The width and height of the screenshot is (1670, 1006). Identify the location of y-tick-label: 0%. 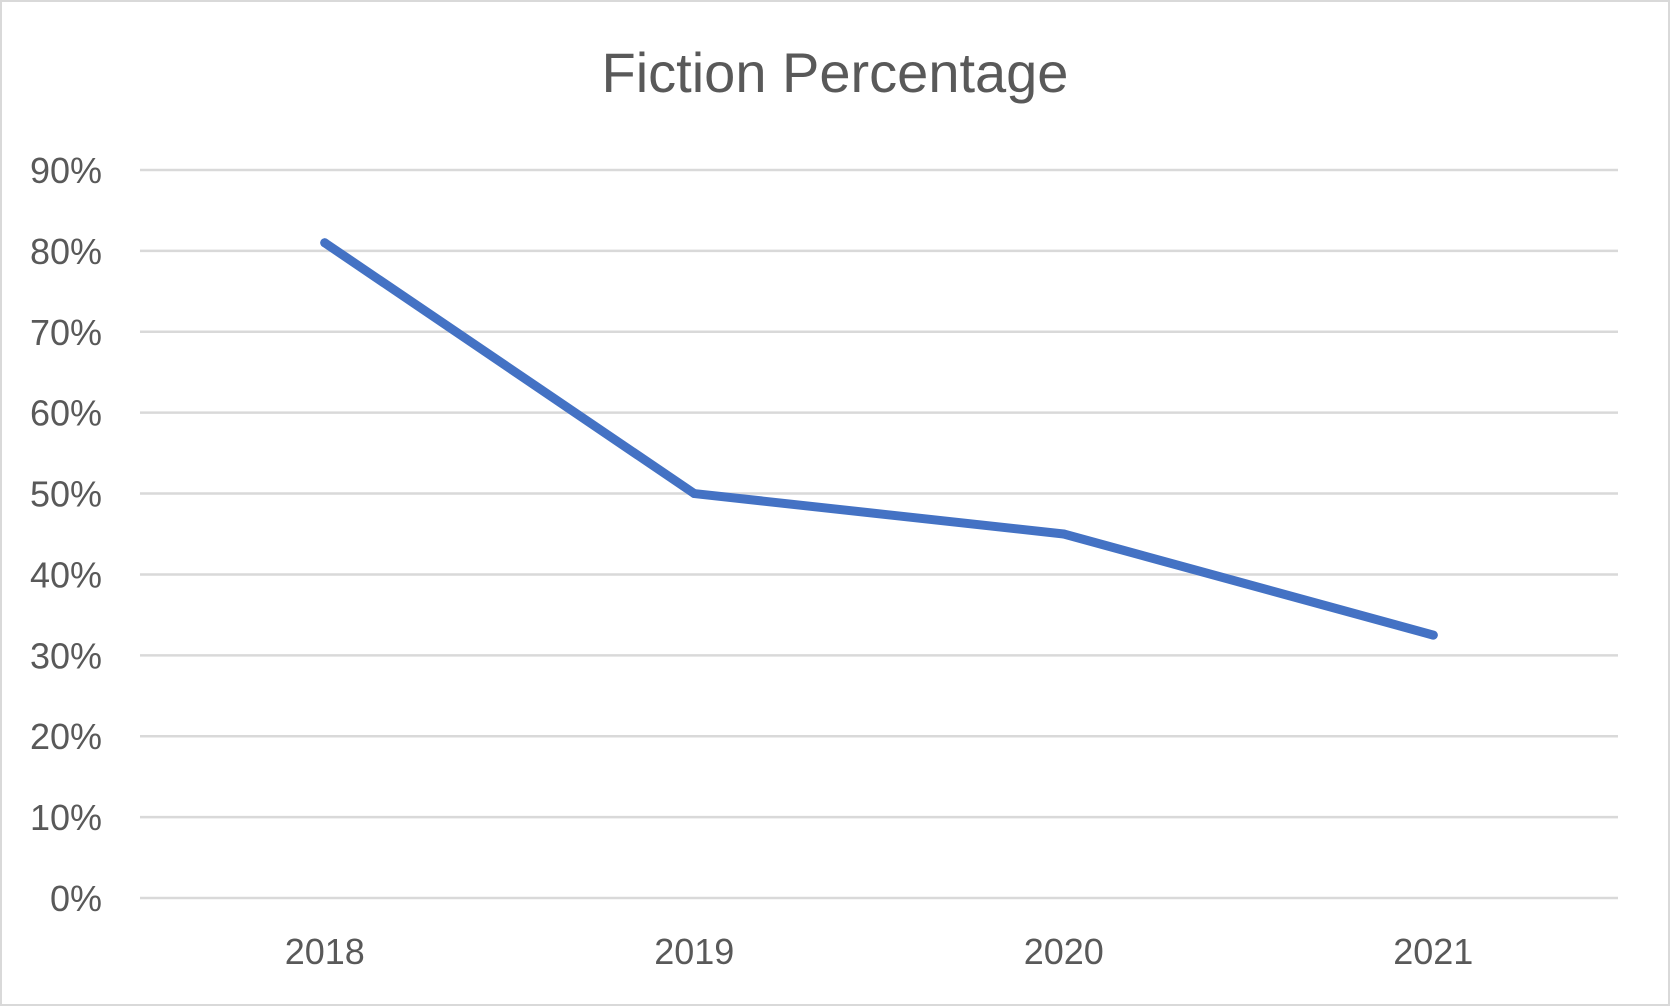
(76, 898).